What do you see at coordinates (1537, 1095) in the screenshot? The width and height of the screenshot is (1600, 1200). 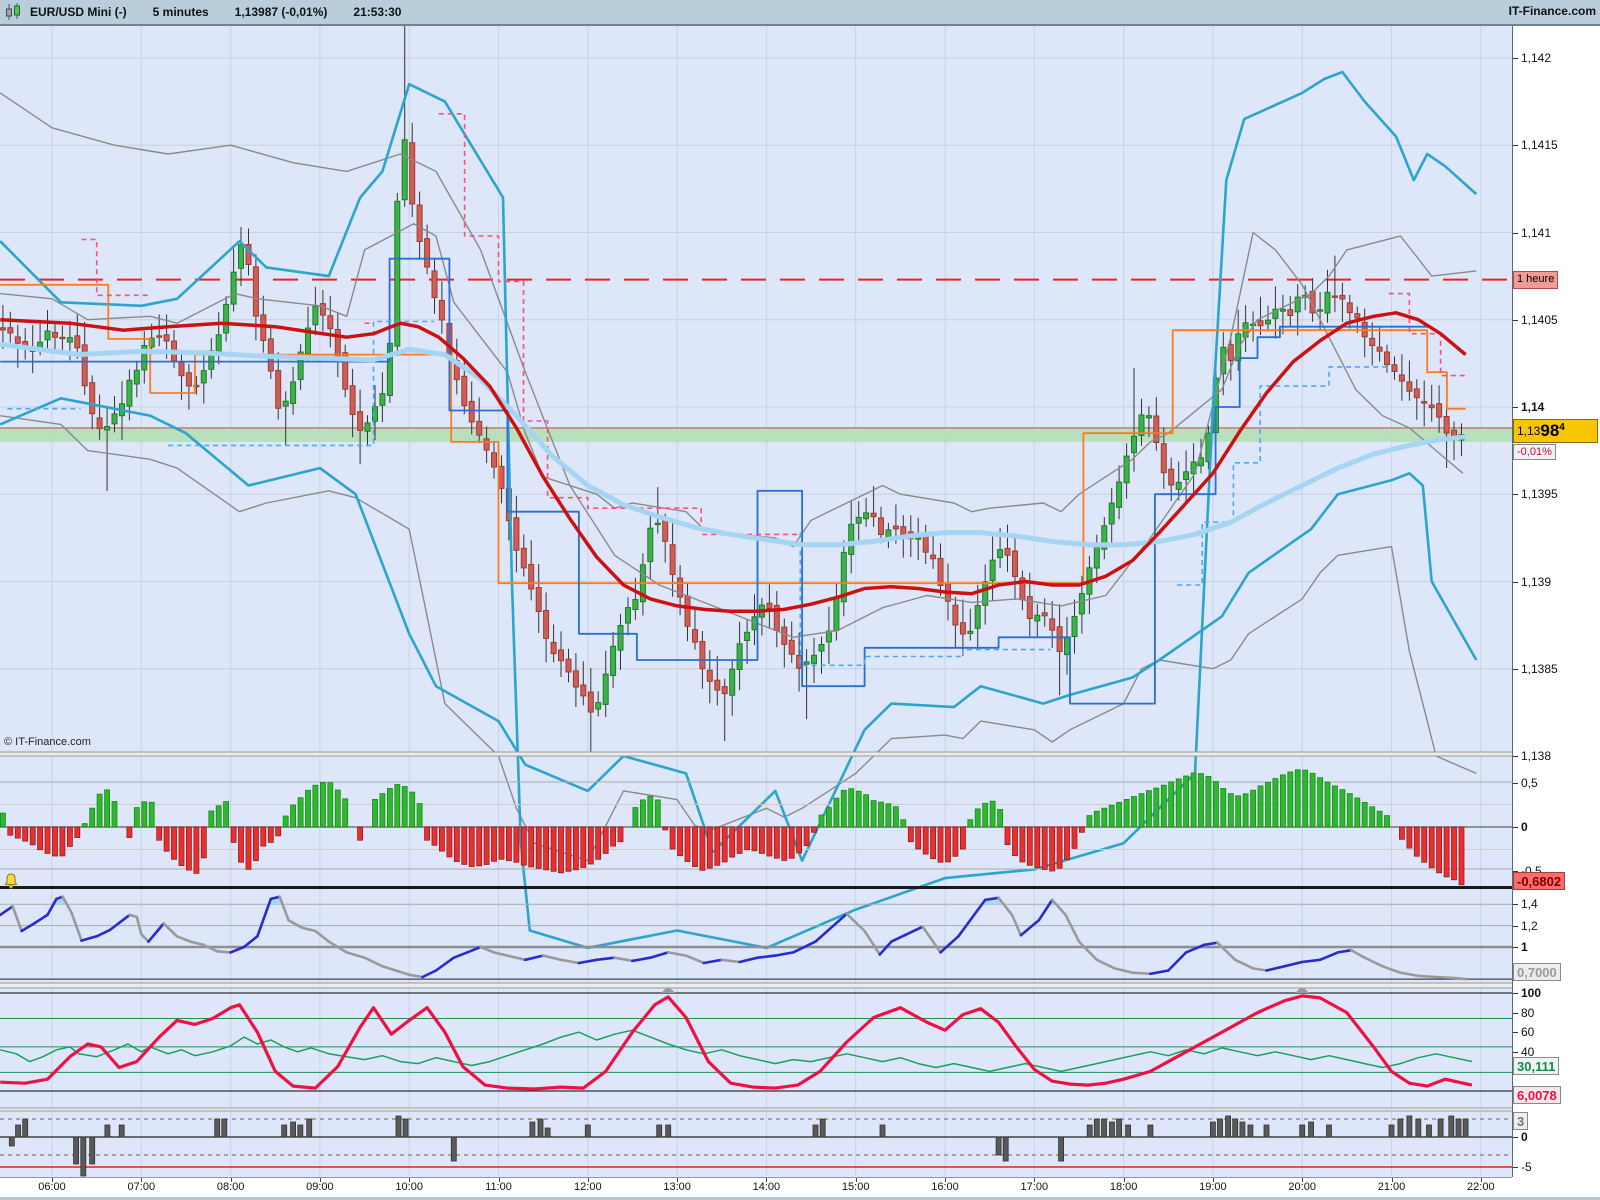 I see `stochastic-red-value-badge: 6,0078` at bounding box center [1537, 1095].